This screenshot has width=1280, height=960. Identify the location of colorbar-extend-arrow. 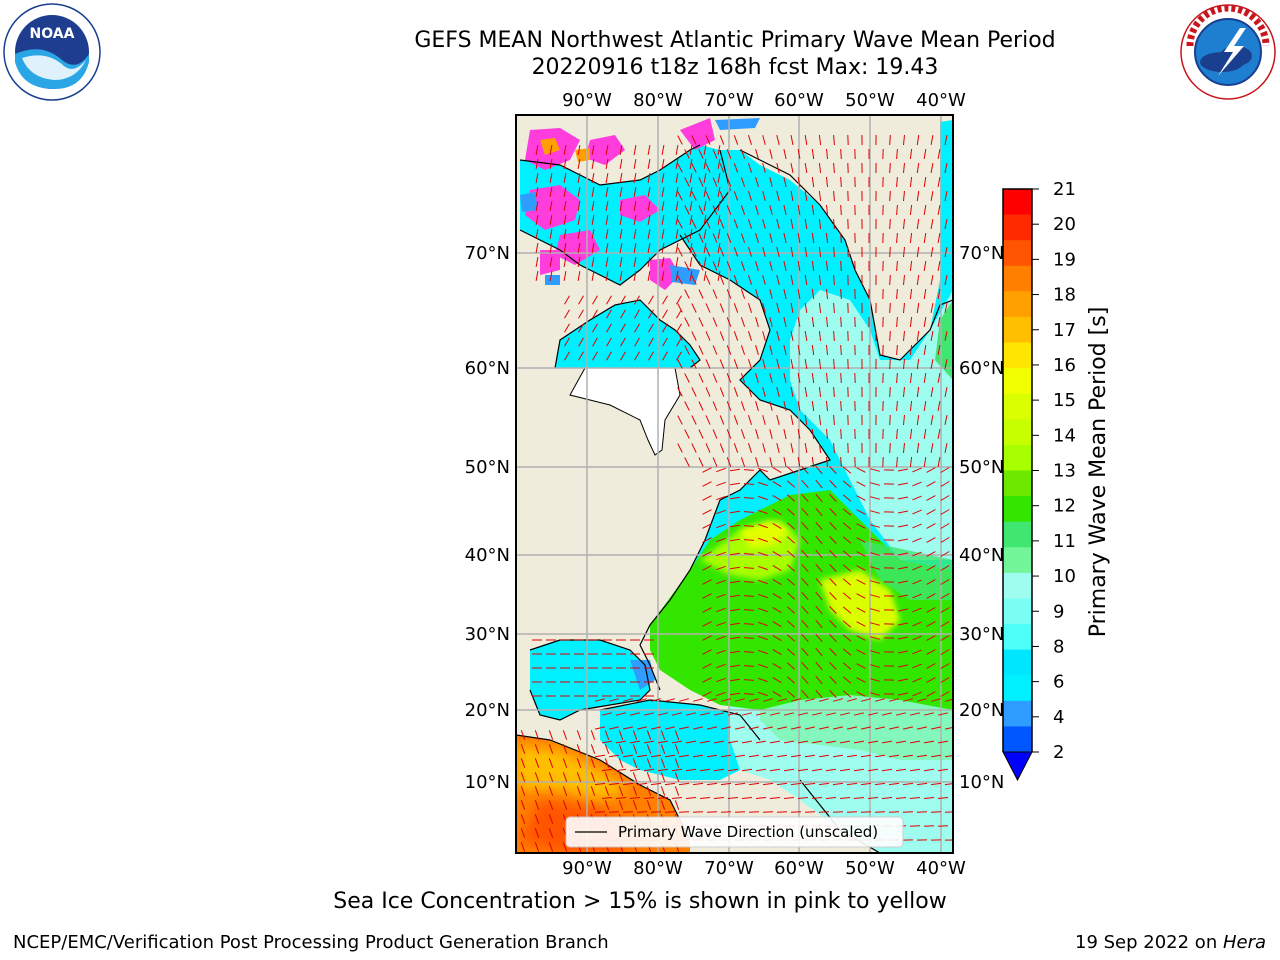
(1017, 766).